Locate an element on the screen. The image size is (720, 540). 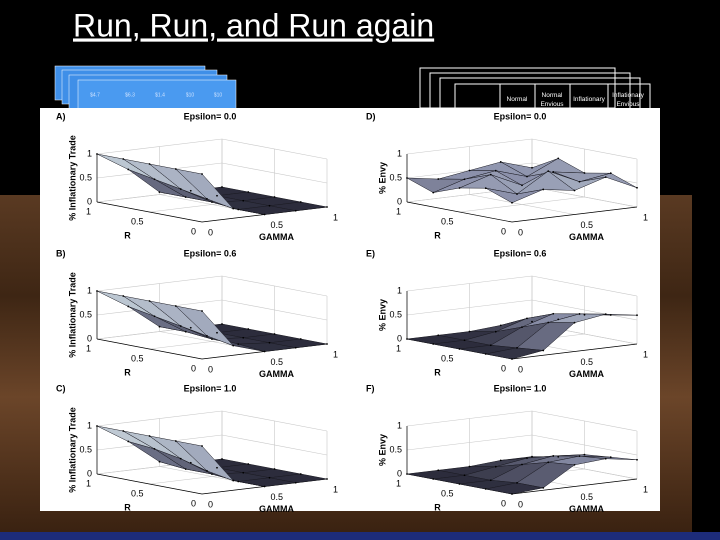
table-header-line: Envious is located at coordinates (552, 104).